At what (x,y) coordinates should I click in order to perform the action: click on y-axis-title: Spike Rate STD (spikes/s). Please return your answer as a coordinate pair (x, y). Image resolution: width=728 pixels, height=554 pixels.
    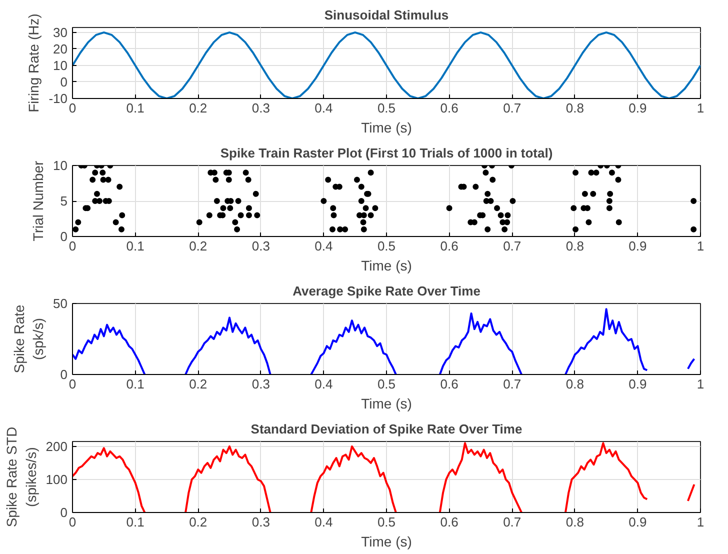
    Looking at the image, I should click on (21, 477).